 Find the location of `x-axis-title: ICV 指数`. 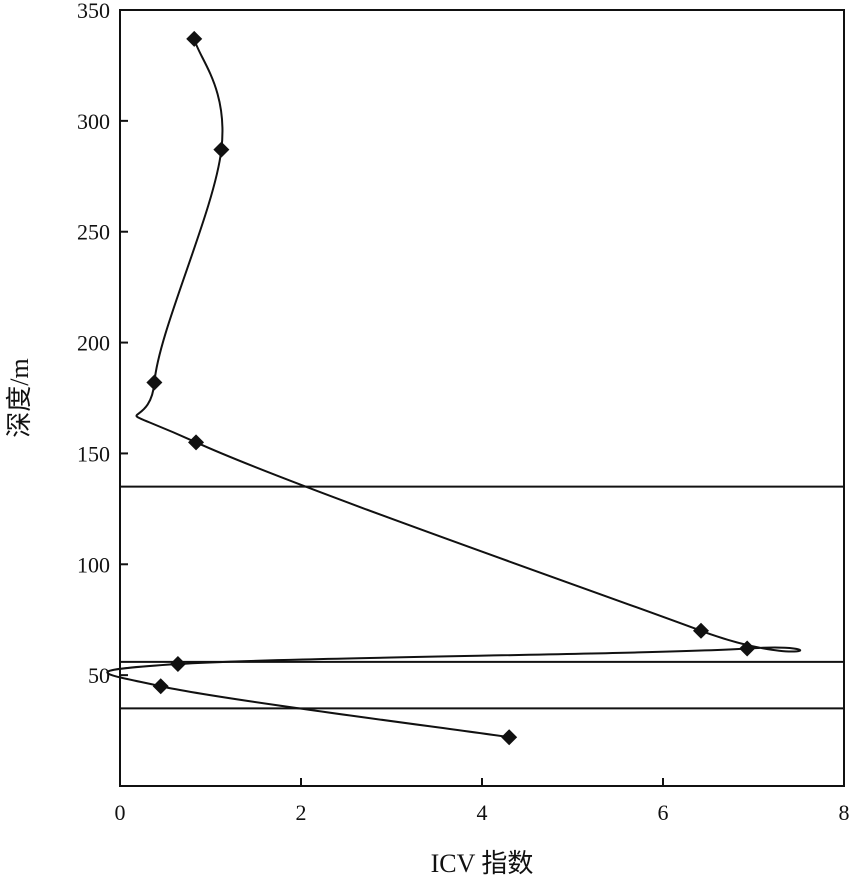

x-axis-title: ICV 指数 is located at coordinates (482, 863).